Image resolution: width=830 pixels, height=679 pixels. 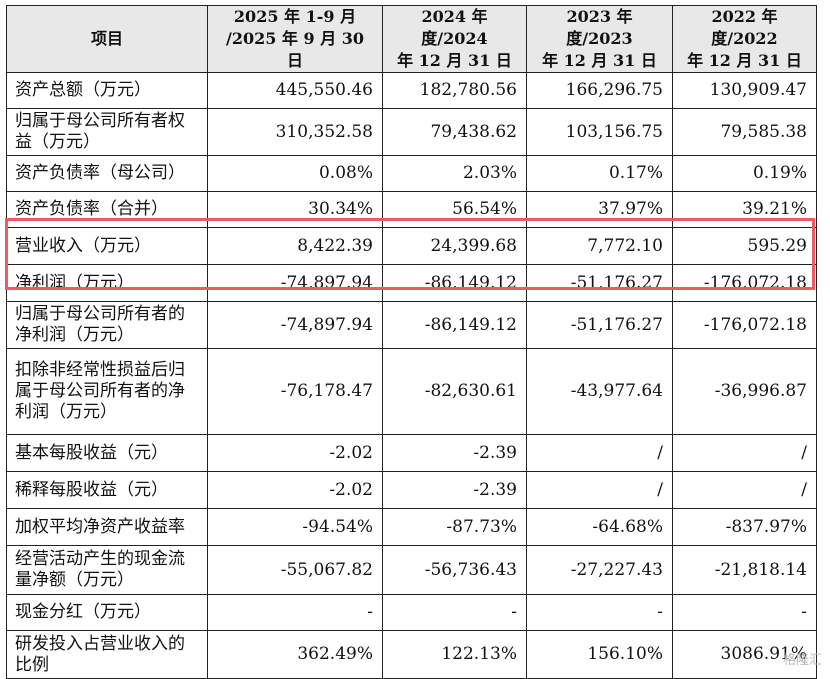 I want to click on row-label: 归属于母公司所有者的 净利润（万元）, so click(x=107, y=325).